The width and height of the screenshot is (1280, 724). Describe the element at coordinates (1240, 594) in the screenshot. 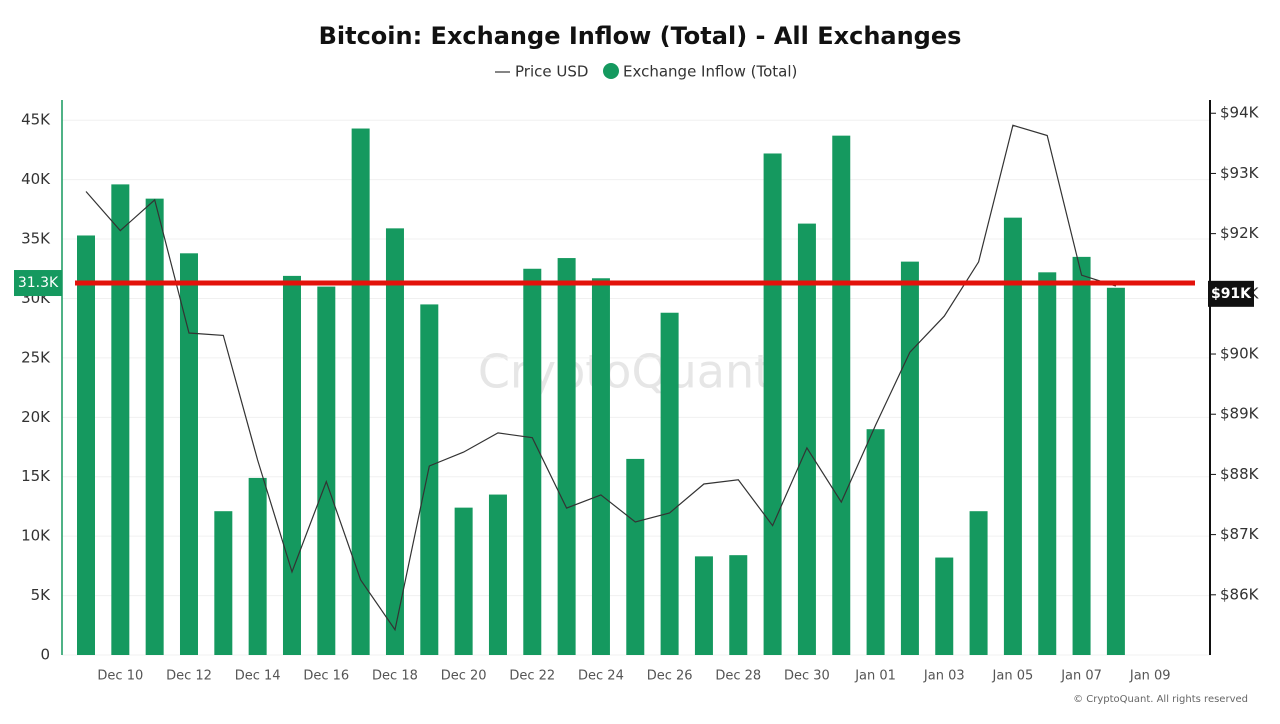

I see `y2-tick-label: $86K` at that location.